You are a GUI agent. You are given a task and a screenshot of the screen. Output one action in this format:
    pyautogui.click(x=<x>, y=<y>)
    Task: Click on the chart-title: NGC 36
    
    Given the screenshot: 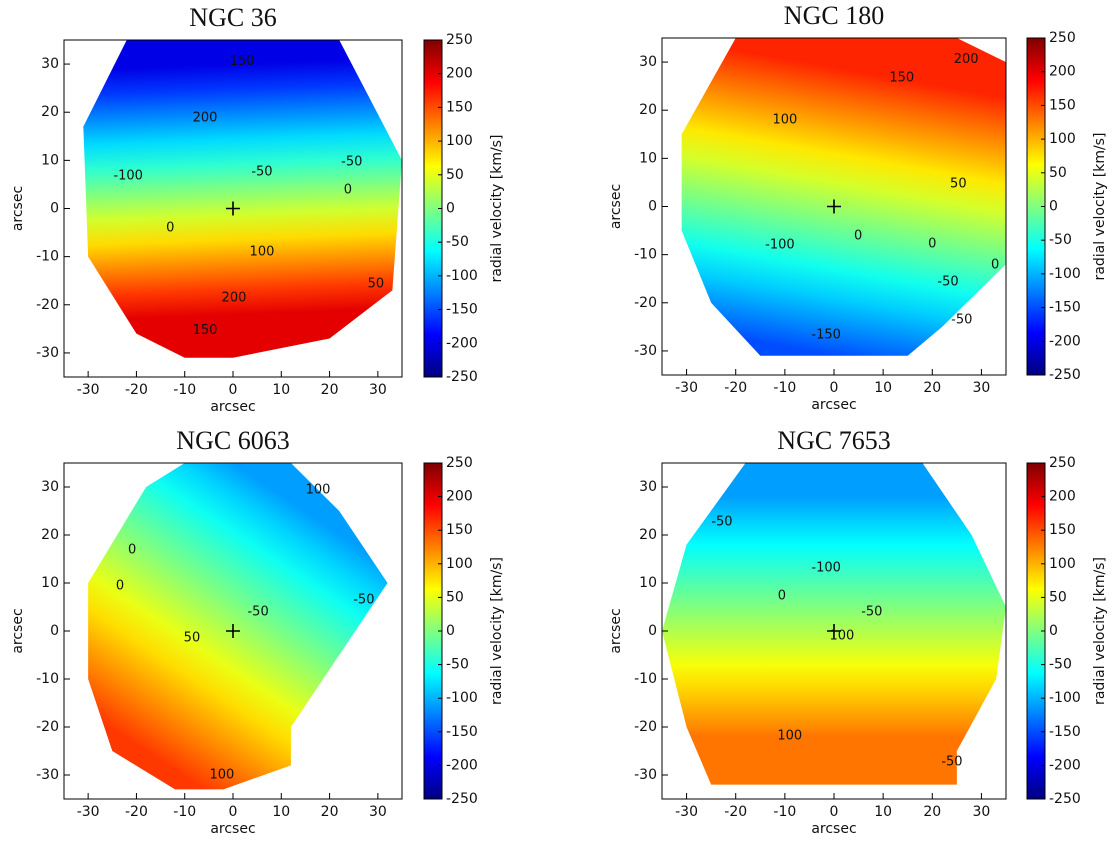 What is the action you would take?
    pyautogui.click(x=232, y=17)
    